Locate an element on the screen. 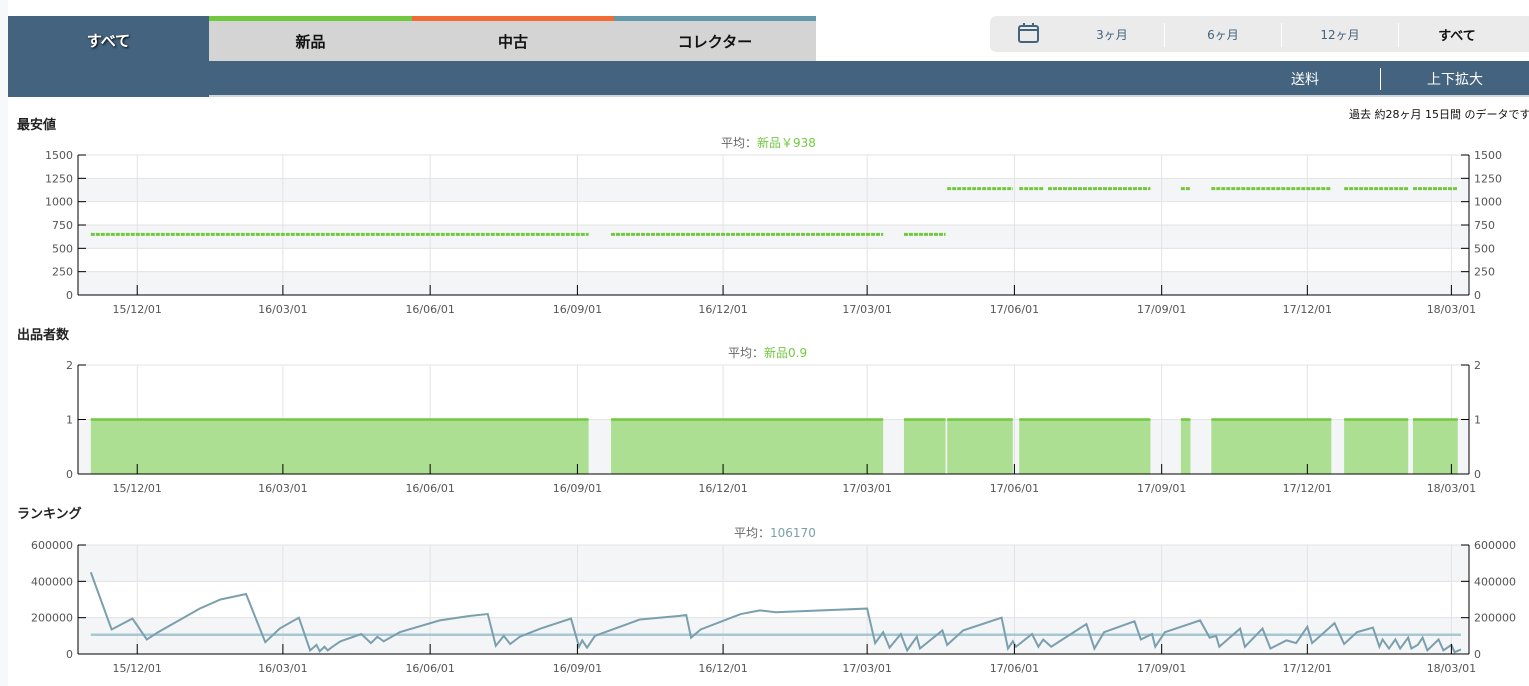 Image resolution: width=1529 pixels, height=686 pixels. avg-value: 106170 is located at coordinates (793, 533).